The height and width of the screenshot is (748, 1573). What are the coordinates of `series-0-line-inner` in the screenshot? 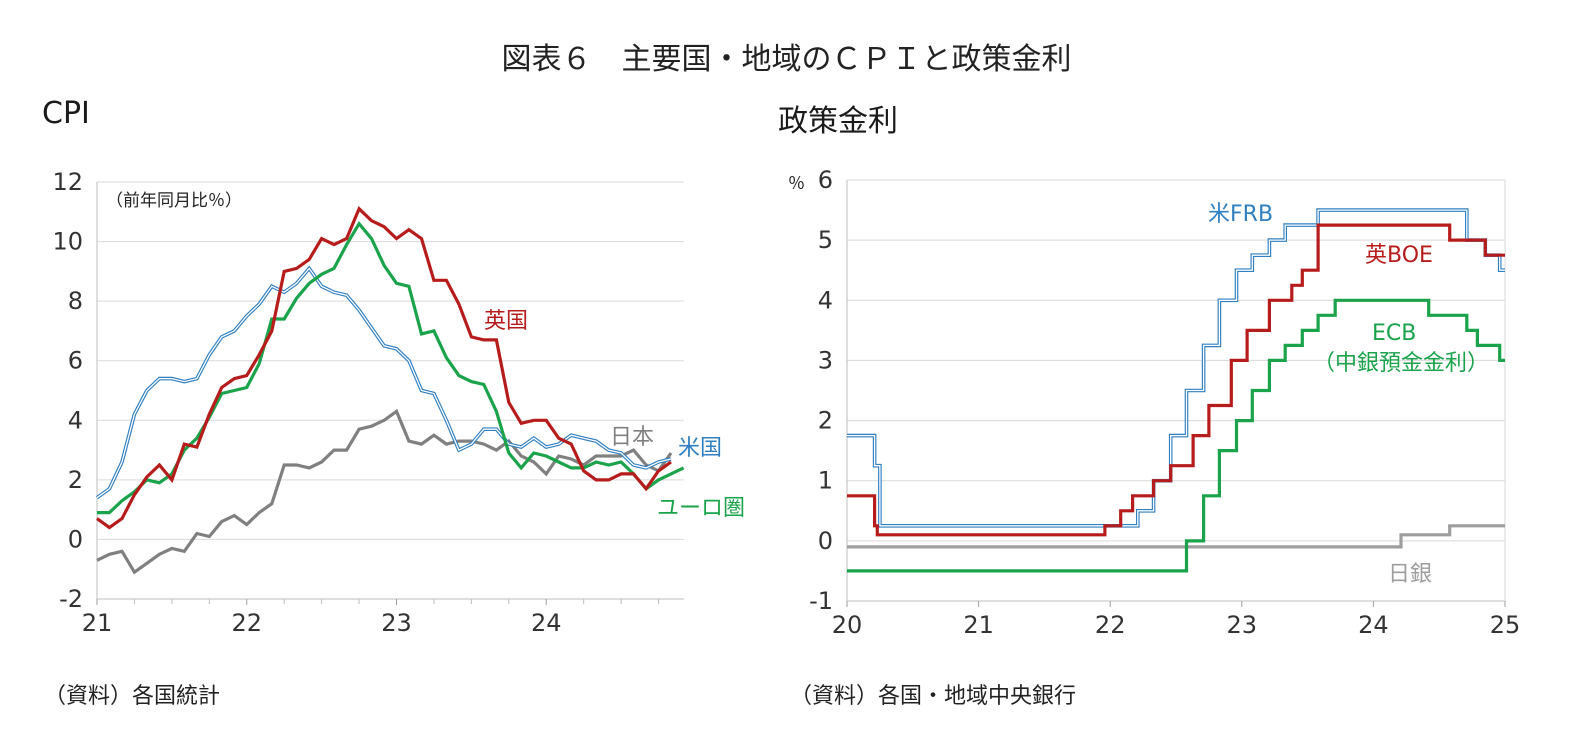 It's located at (384, 383).